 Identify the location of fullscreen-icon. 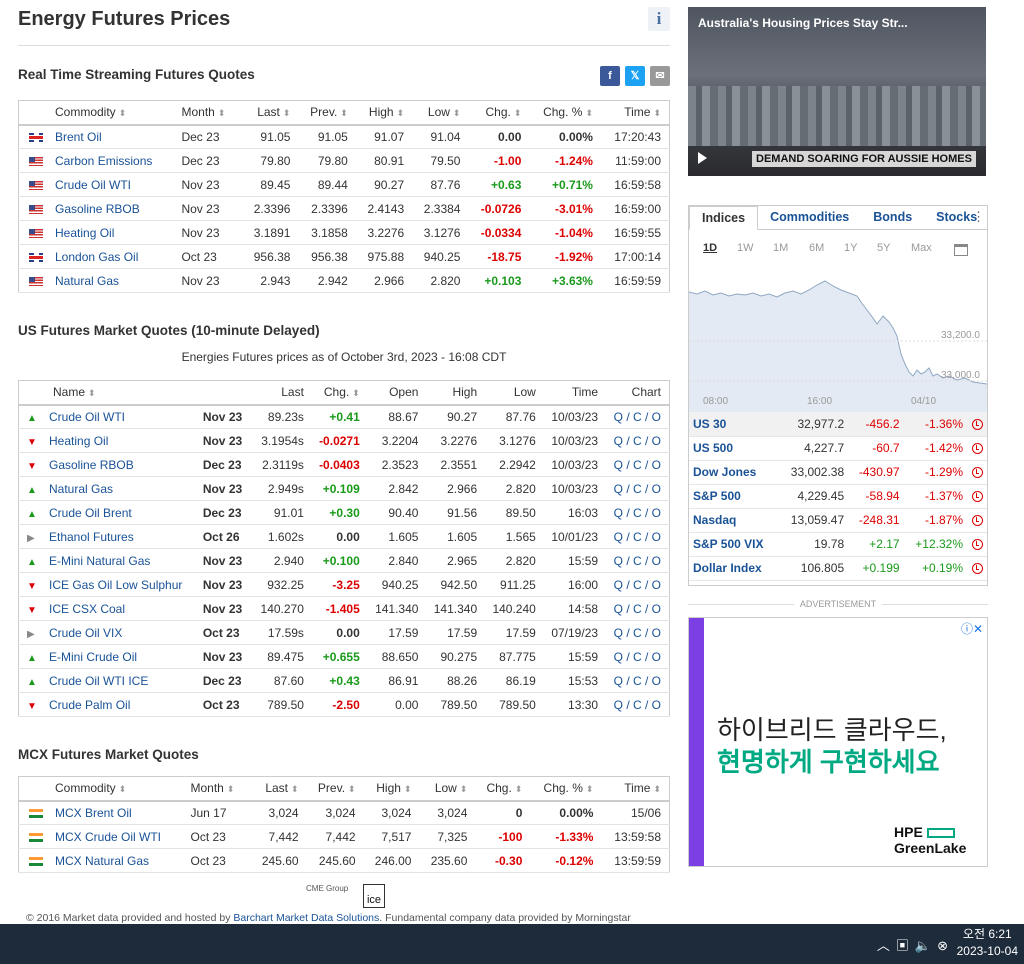
(961, 250).